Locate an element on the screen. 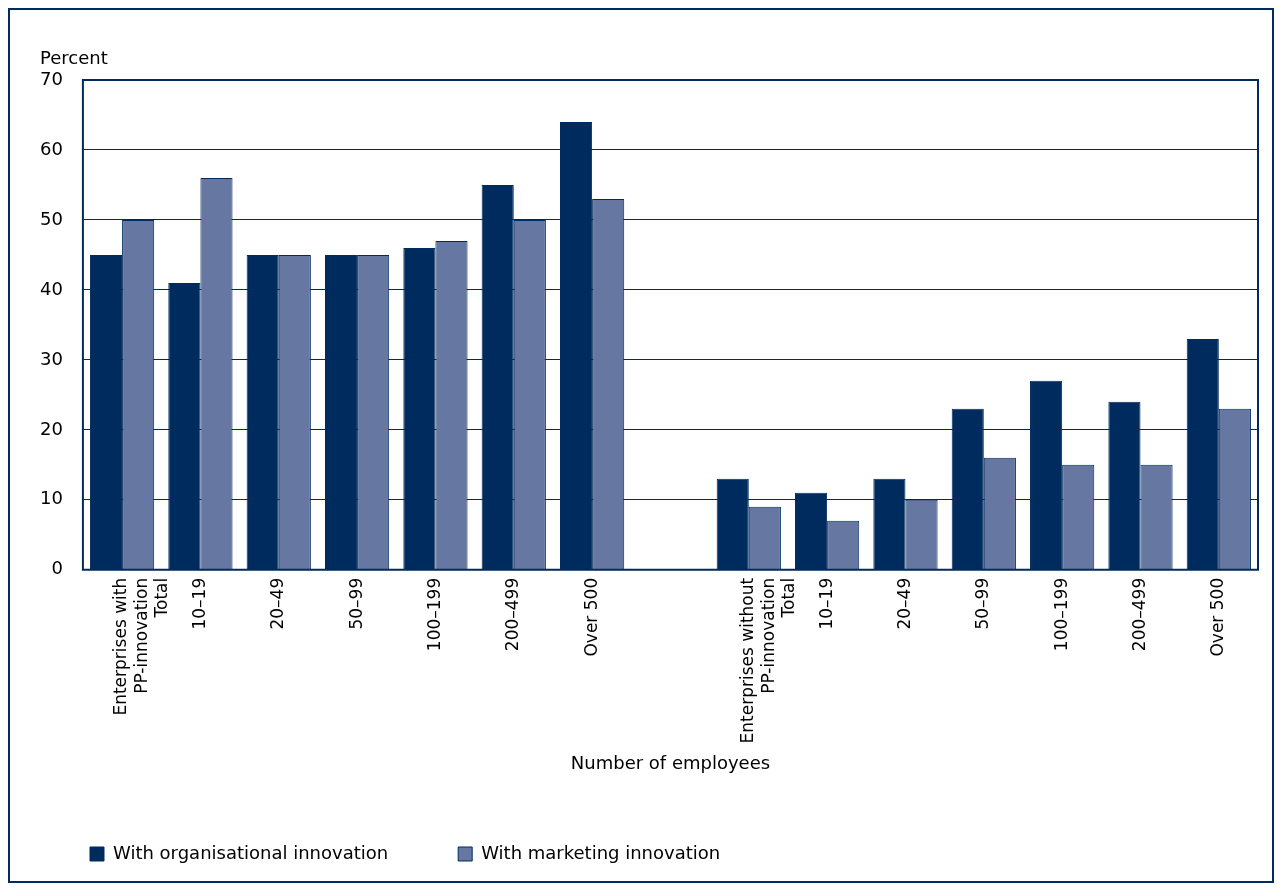 The height and width of the screenshot is (891, 1282). y-tick-label: 30 is located at coordinates (51, 358).